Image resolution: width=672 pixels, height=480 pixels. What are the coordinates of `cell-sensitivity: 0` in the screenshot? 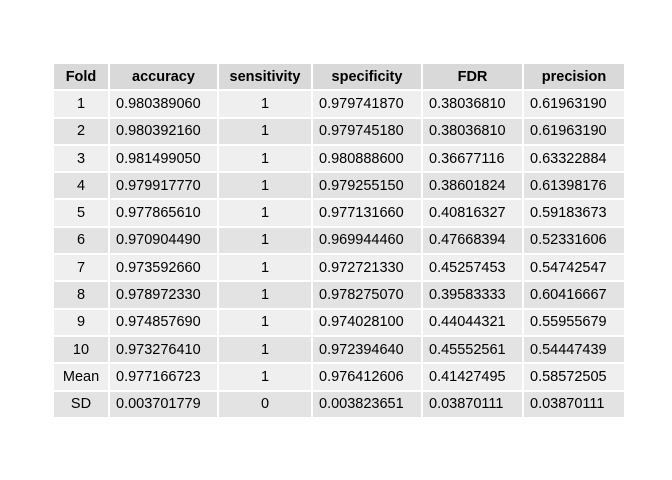 It's located at (265, 404).